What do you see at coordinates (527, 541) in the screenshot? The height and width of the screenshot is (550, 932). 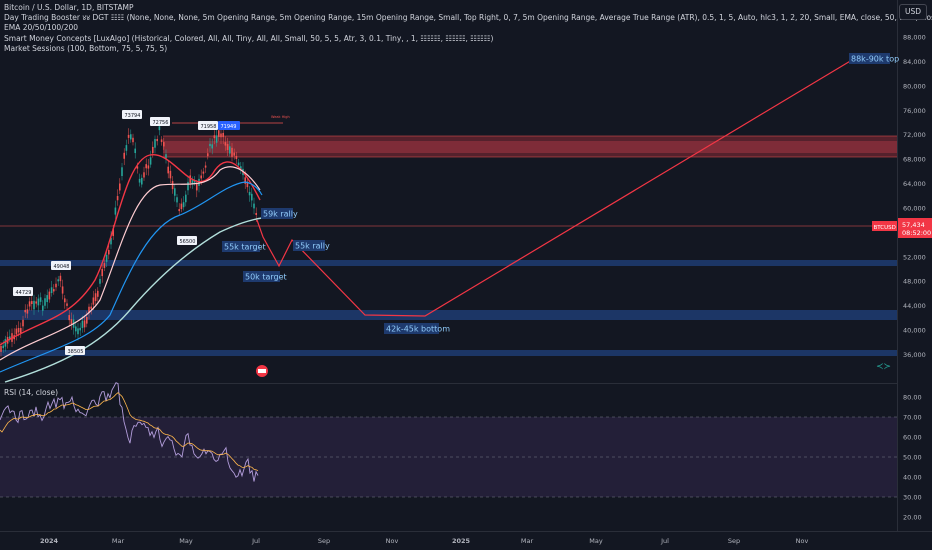 I see `time-label: Mar` at bounding box center [527, 541].